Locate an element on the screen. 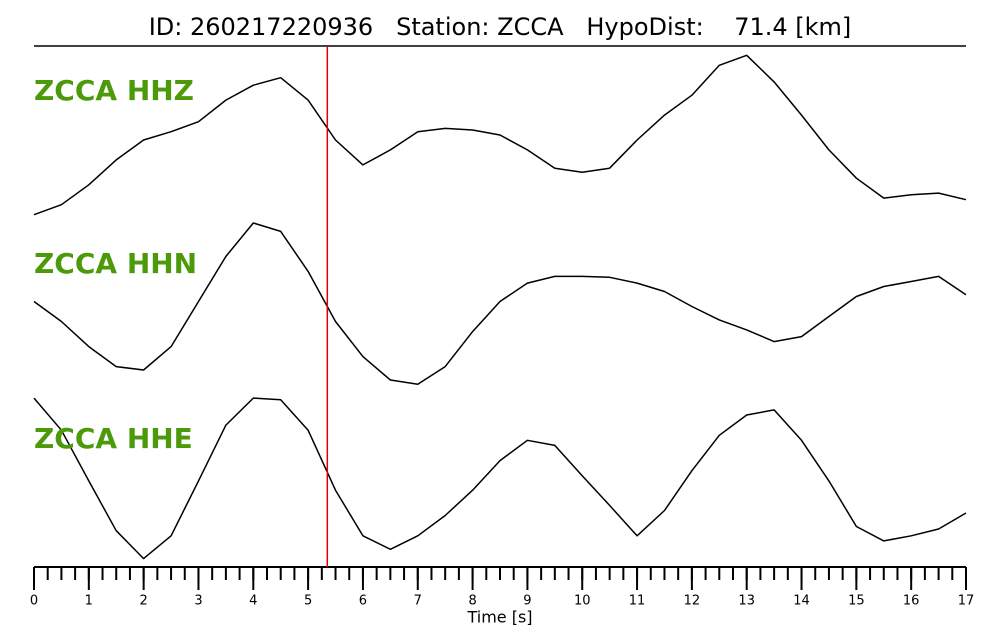  x-tick-label: 1 is located at coordinates (89, 601).